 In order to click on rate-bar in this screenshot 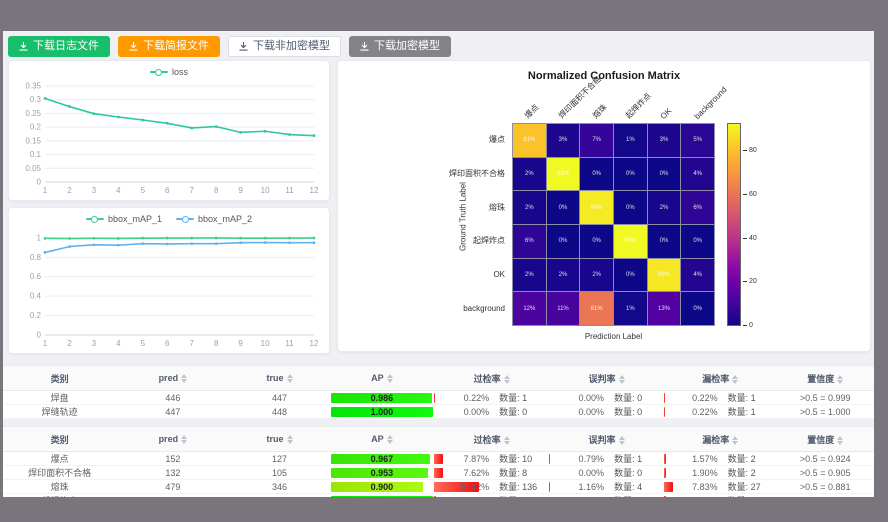, I will do `click(668, 486)`.